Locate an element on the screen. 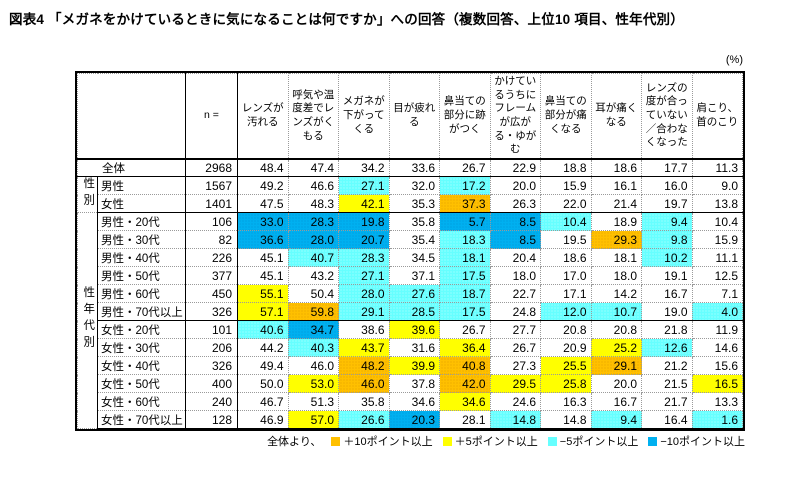 This screenshot has height=492, width=810. data-cell: 12.0 is located at coordinates (566, 312).